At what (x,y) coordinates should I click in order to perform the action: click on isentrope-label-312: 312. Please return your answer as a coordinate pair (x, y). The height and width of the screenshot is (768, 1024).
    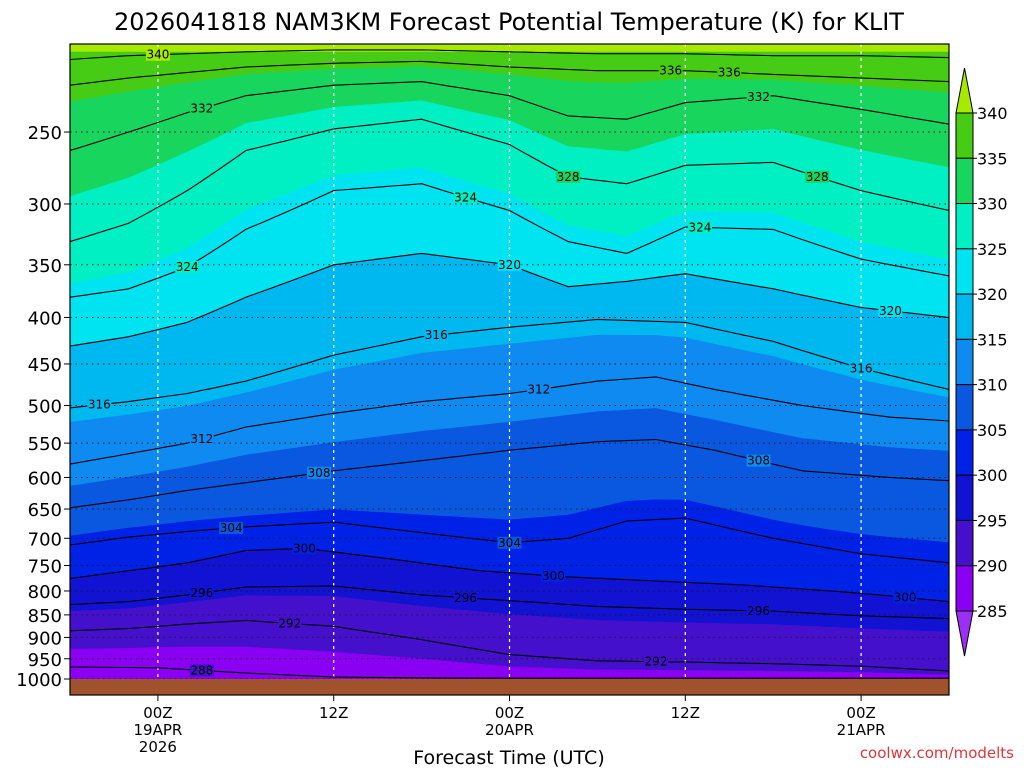
    Looking at the image, I should click on (538, 389).